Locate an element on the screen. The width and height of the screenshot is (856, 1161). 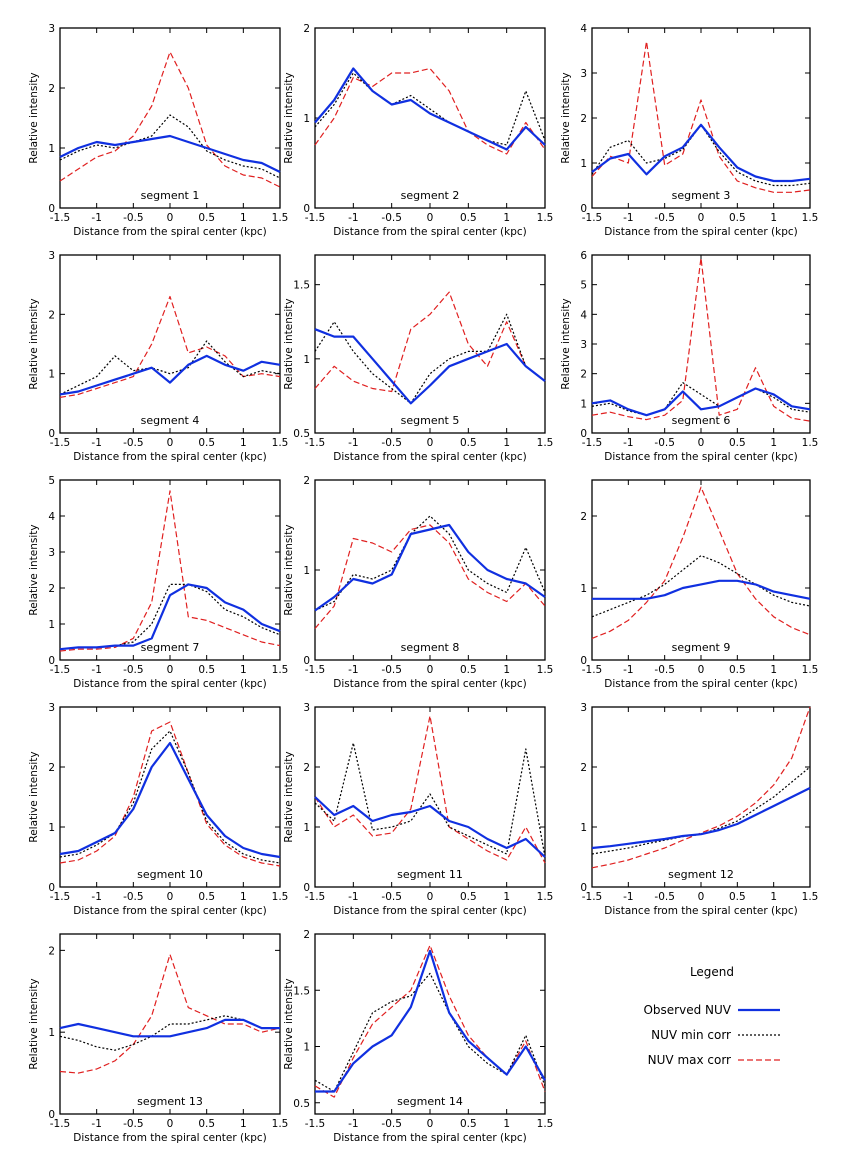
y-tick-label: 5 is located at coordinates (583, 286).